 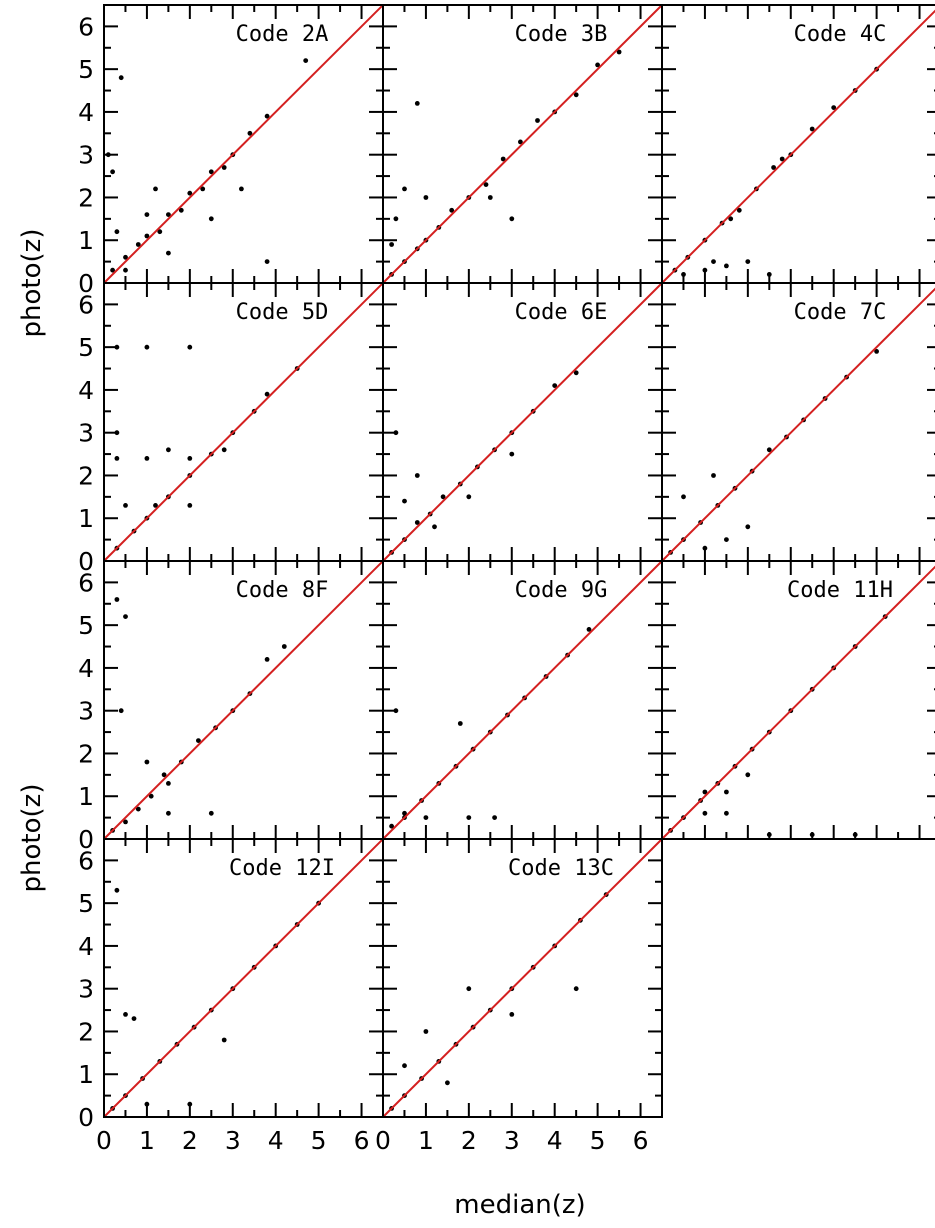 I want to click on x-tick-label: 5, so click(x=319, y=1140).